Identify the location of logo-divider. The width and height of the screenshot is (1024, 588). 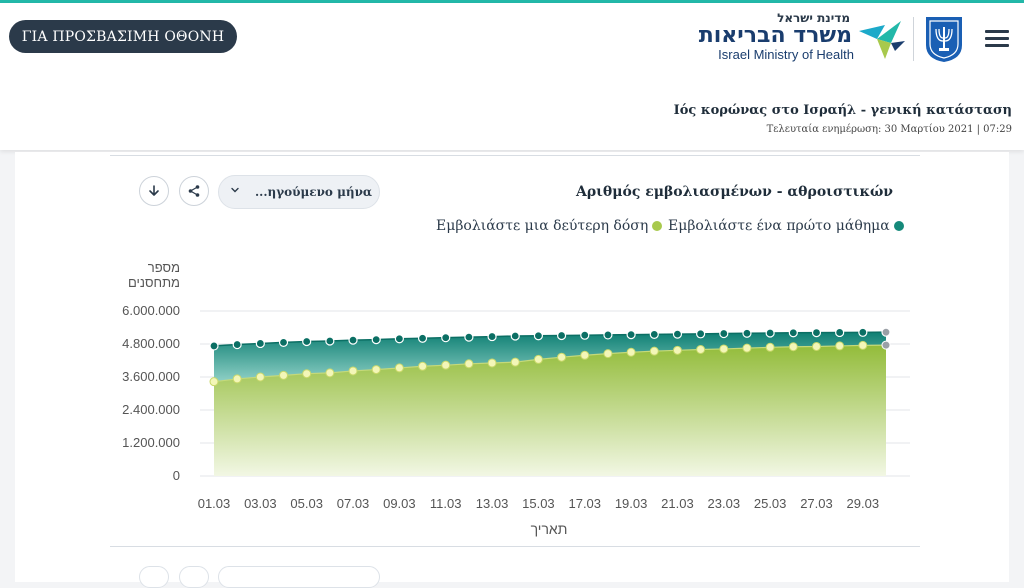
(913, 39).